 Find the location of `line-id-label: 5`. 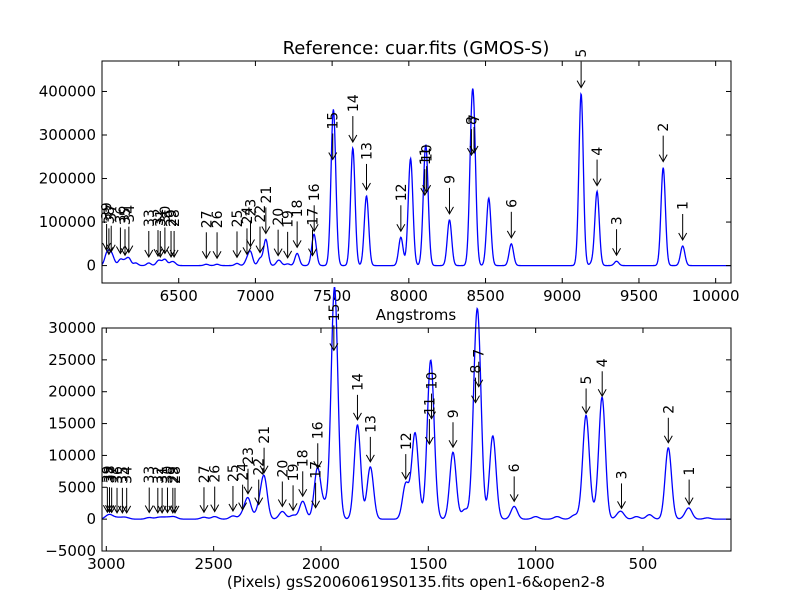

line-id-label: 5 is located at coordinates (582, 53).